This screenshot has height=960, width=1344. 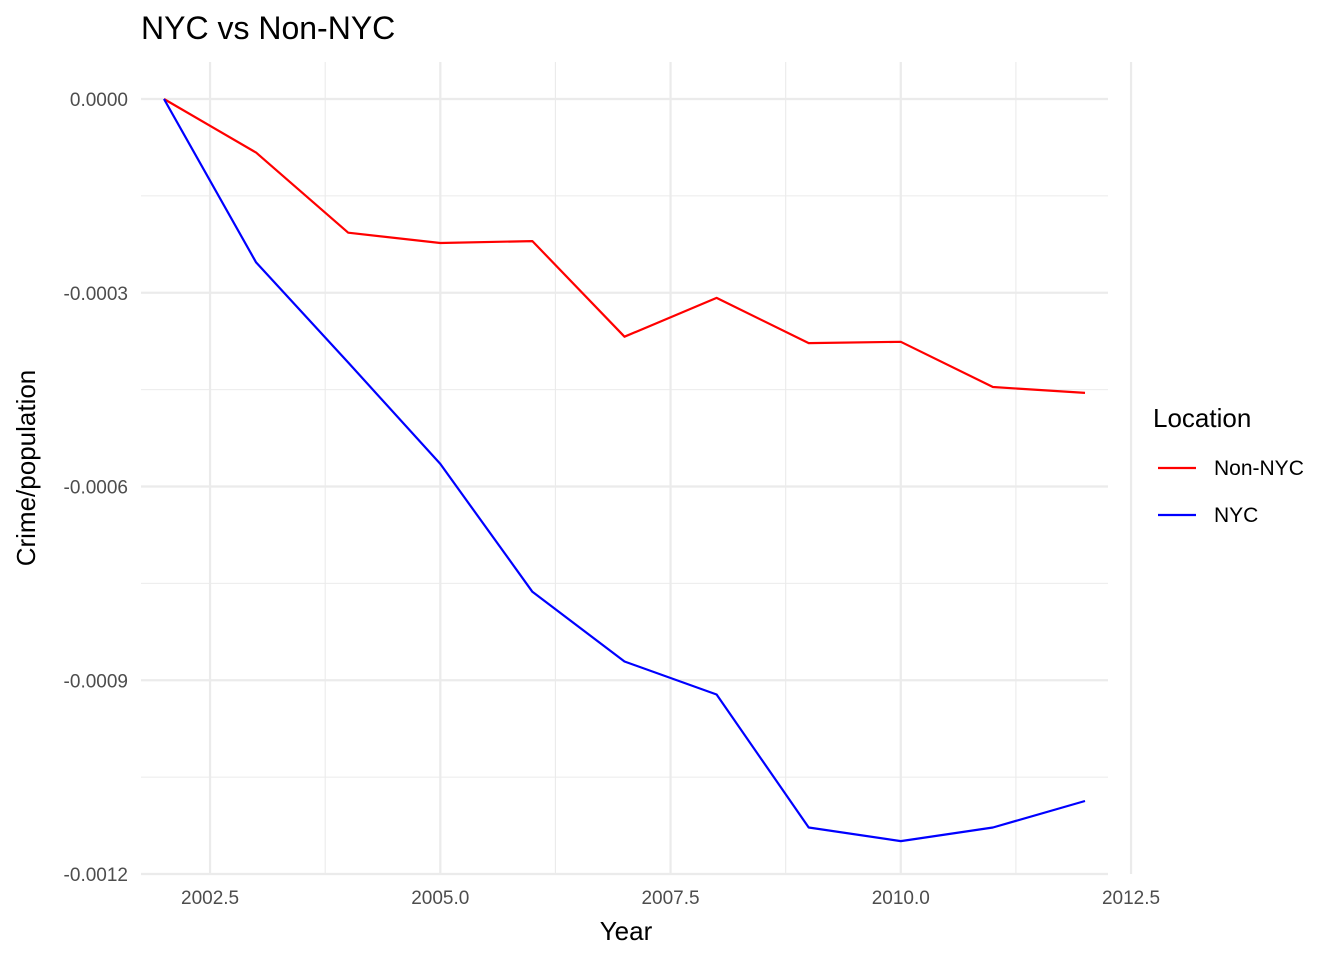 I want to click on legend: Location Non-NYC NYC, so click(x=1228, y=465).